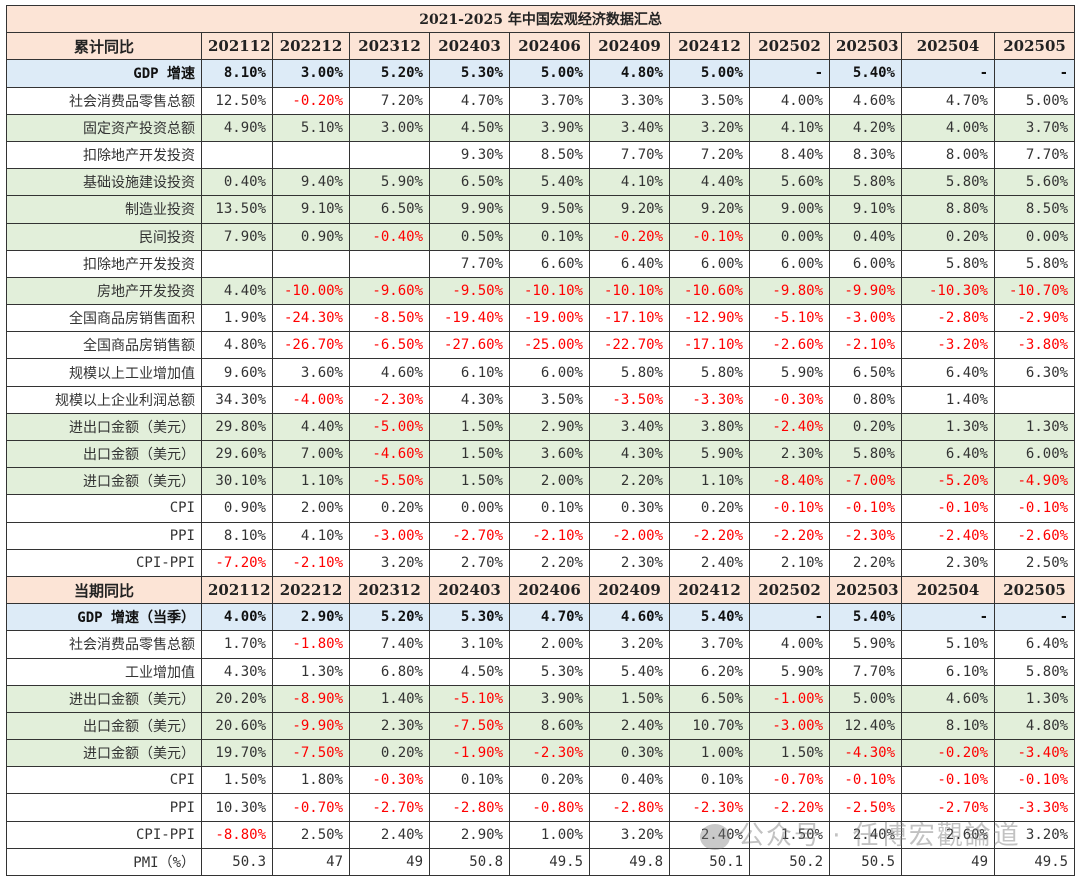 The width and height of the screenshot is (1080, 881). I want to click on table-cell: 5.20%, so click(389, 617).